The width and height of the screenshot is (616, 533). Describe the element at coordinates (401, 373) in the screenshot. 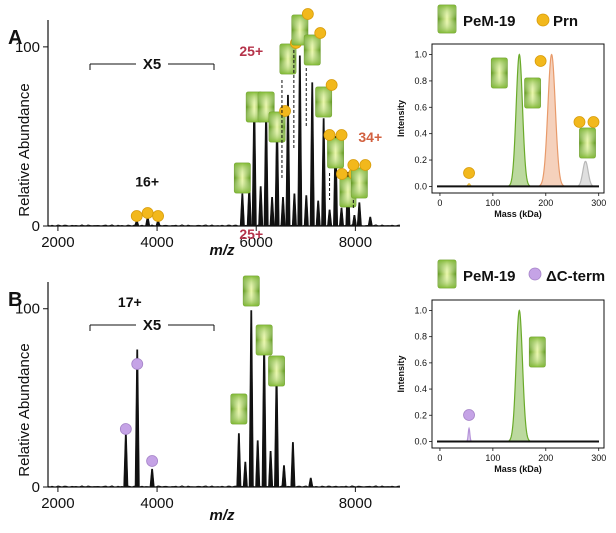

I see `inset-y-axis-title: Intensity` at that location.